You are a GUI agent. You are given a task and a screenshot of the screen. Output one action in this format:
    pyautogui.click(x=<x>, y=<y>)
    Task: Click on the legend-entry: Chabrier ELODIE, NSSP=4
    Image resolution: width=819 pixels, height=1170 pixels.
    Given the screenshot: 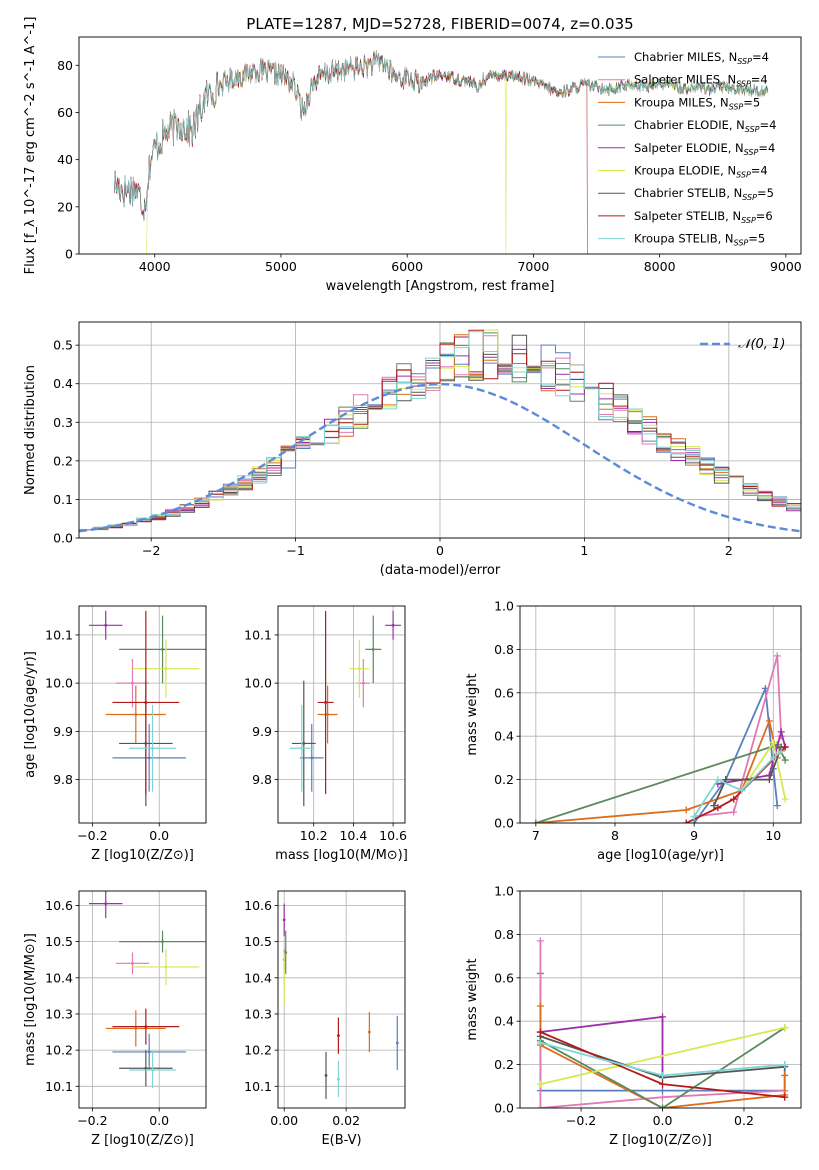 What is the action you would take?
    pyautogui.click(x=705, y=126)
    